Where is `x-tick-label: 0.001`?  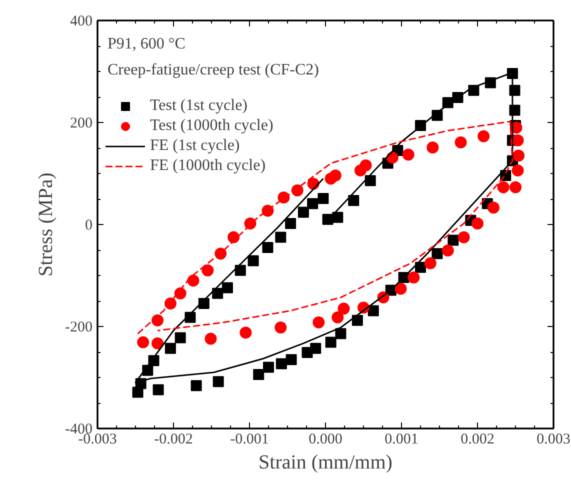
x-tick-label: 0.001 is located at coordinates (401, 440).